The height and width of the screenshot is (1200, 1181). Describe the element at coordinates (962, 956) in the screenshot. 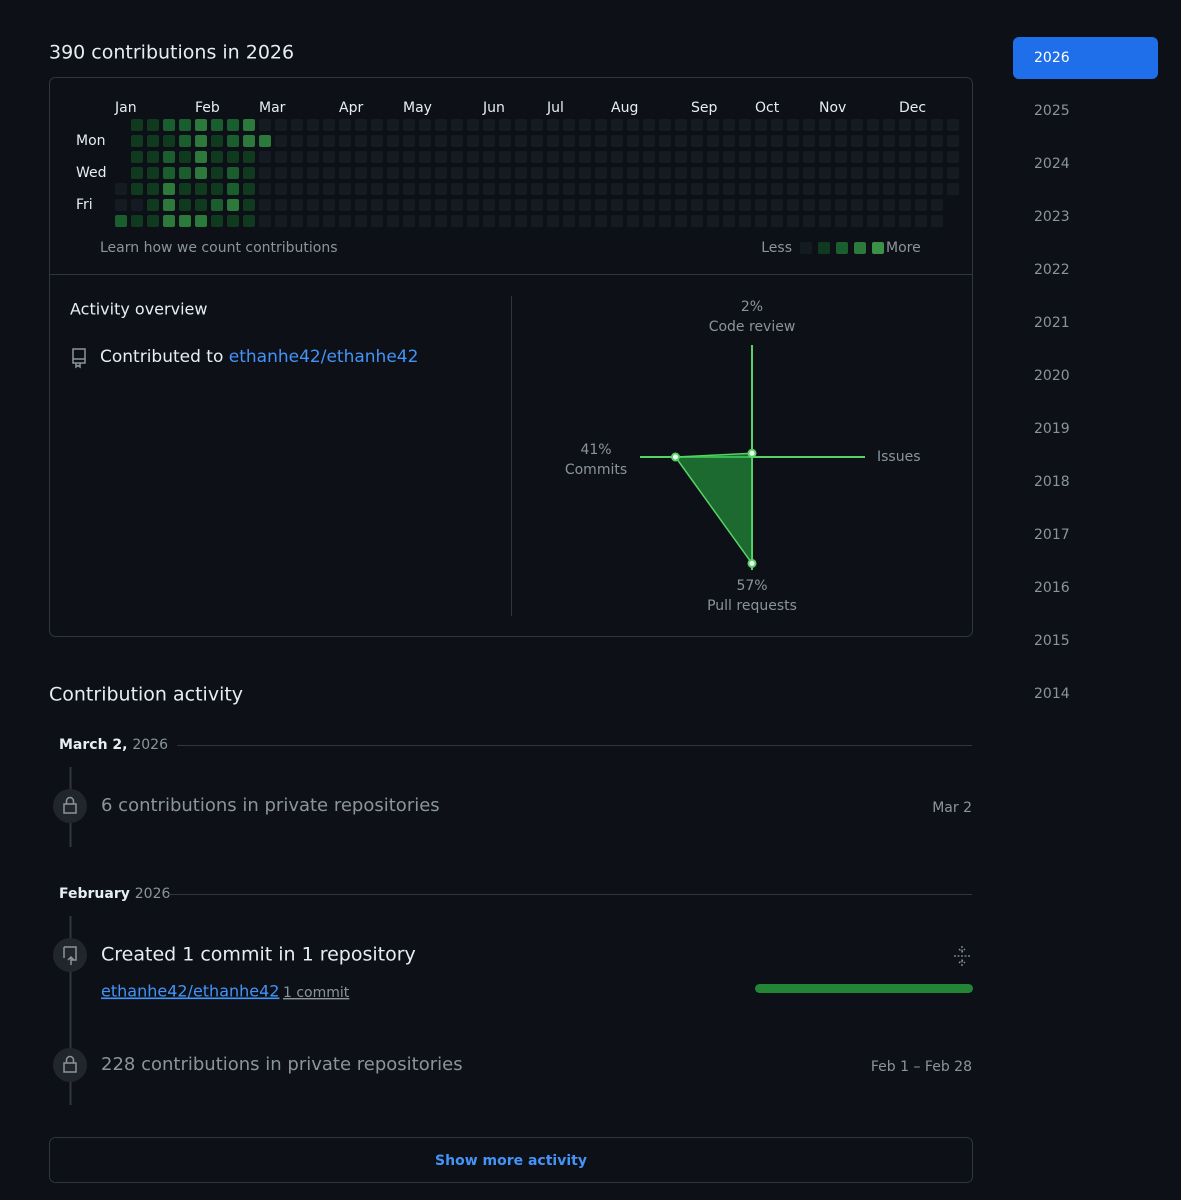

I see `collapse-icon` at that location.